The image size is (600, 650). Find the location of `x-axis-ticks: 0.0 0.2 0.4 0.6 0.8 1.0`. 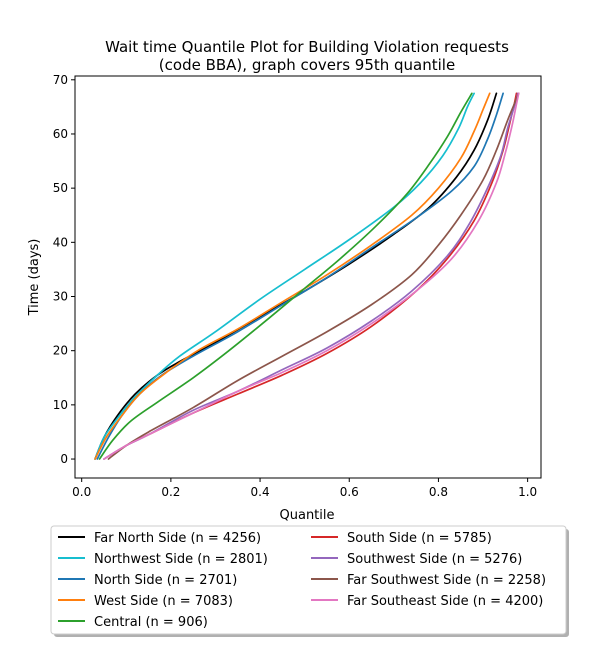

x-axis-ticks: 0.0 0.2 0.4 0.6 0.8 1.0 is located at coordinates (304, 488).